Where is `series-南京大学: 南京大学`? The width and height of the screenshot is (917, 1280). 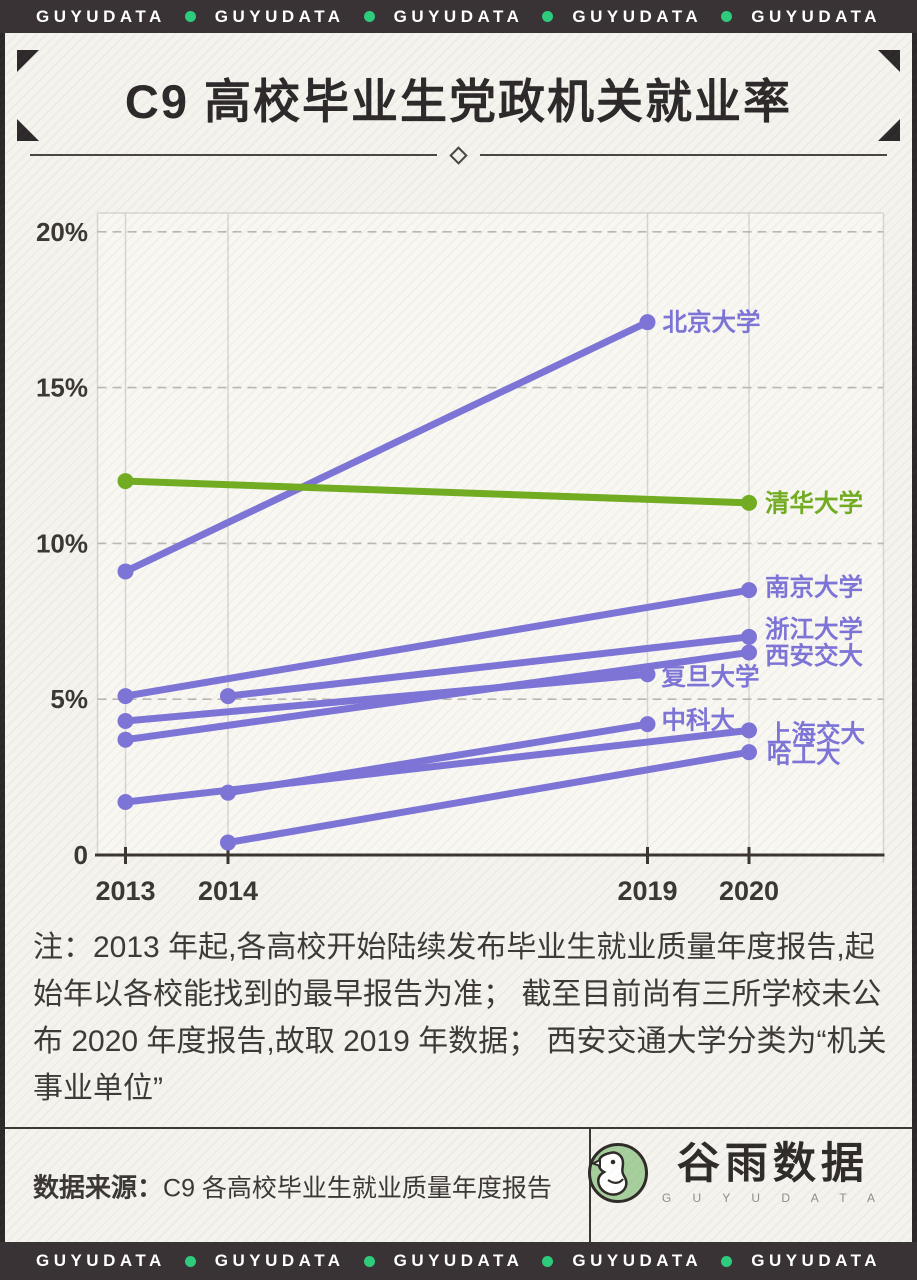
series-南京大学: 南京大学 is located at coordinates (490, 639).